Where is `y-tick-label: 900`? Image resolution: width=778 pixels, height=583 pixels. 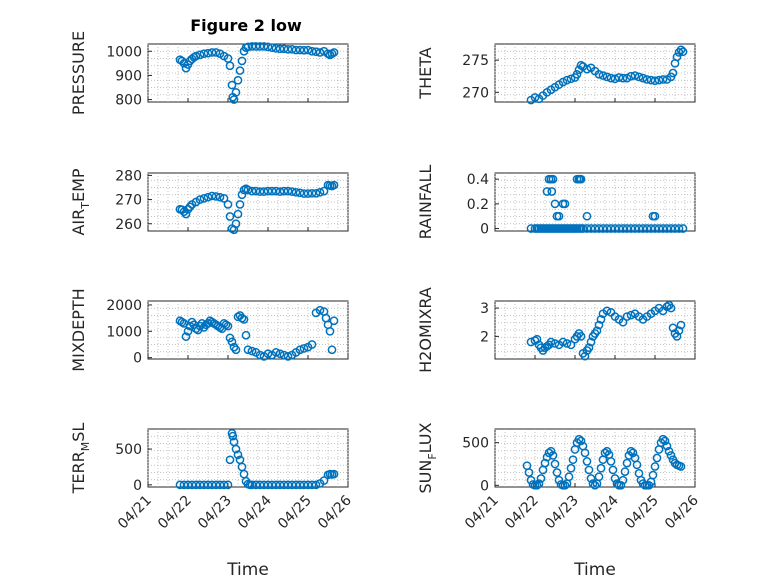 y-tick-label: 900 is located at coordinates (128, 76).